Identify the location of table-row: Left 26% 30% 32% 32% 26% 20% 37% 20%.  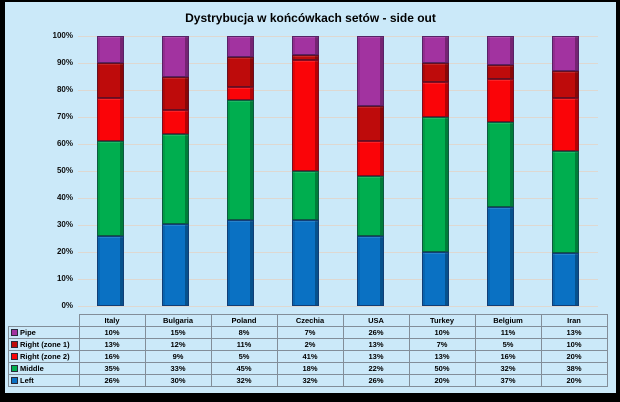
(308, 380).